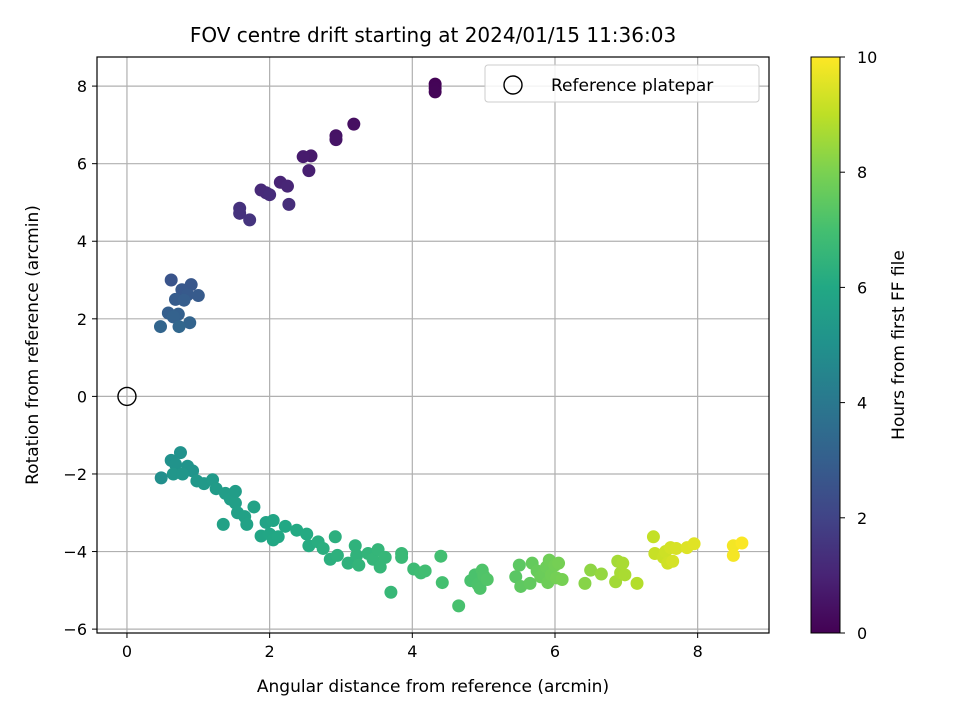 This screenshot has height=720, width=960. I want to click on x-tick-label: 4, so click(412, 651).